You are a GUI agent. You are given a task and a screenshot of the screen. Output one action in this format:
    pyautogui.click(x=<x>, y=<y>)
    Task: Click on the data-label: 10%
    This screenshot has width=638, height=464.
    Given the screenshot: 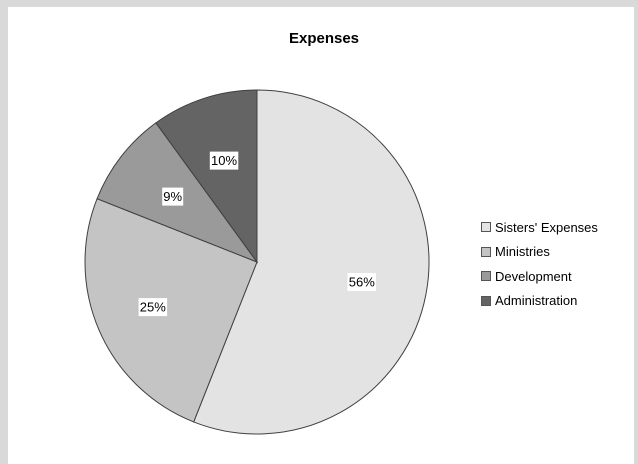 What is the action you would take?
    pyautogui.click(x=224, y=160)
    